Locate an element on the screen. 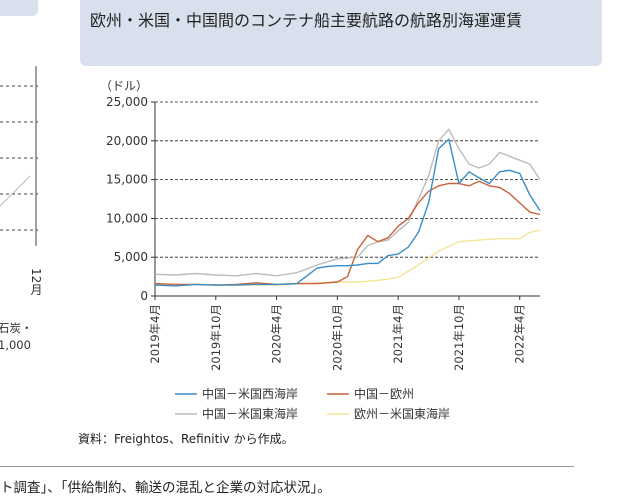 This screenshot has width=635, height=502. x-tick-label-2020-10: 2020年10月 is located at coordinates (337, 337).